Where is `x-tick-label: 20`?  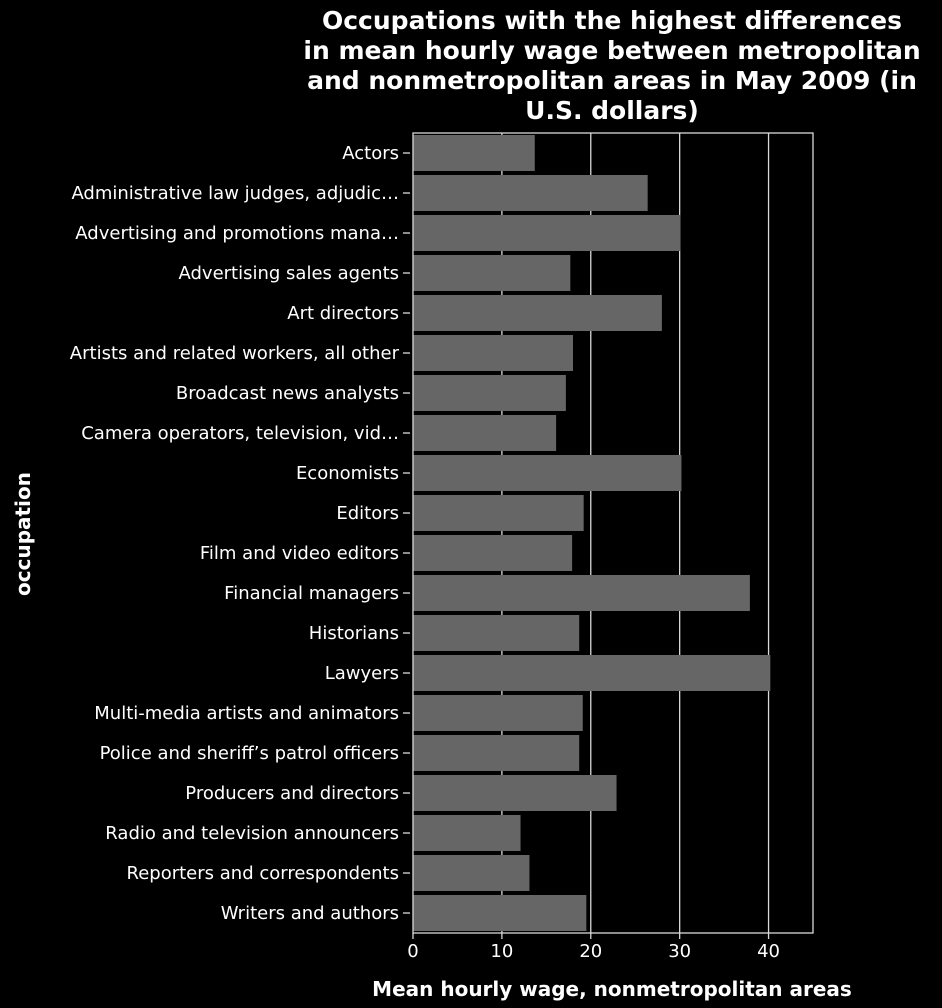 x-tick-label: 20 is located at coordinates (590, 951).